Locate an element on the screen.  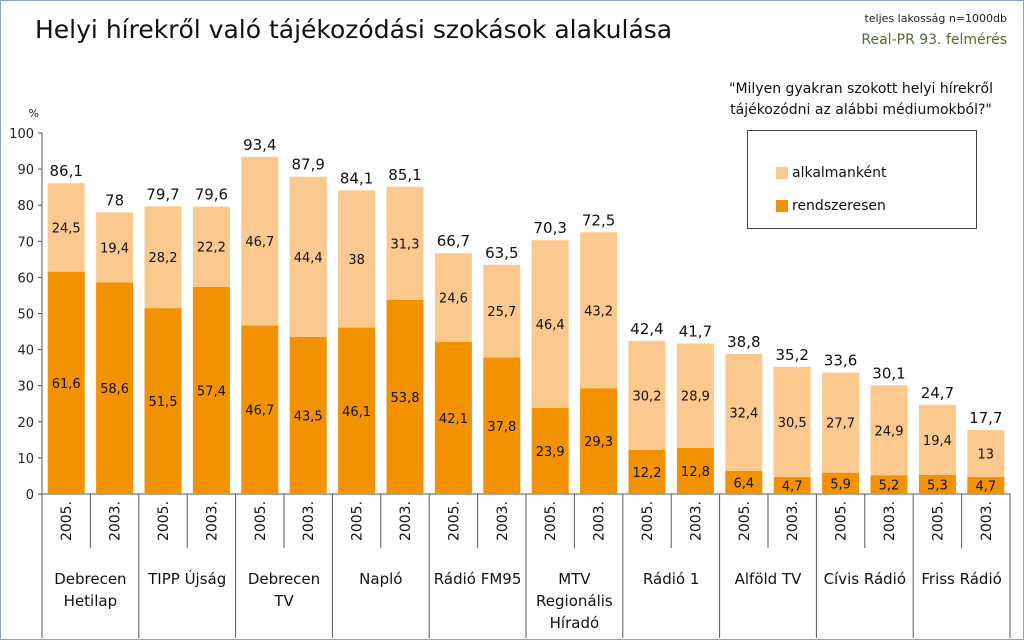
data-label-alkalmankent: 27,7 is located at coordinates (840, 424).